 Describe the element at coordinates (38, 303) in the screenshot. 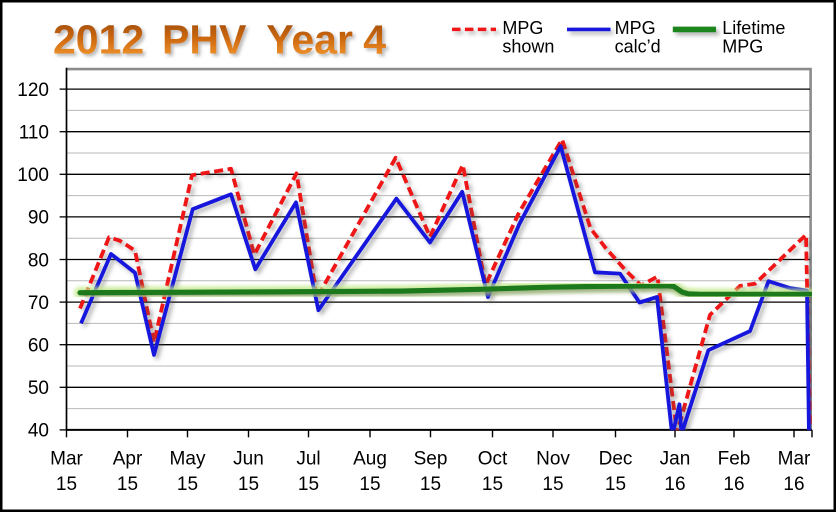

I see `svg-text: 70` at that location.